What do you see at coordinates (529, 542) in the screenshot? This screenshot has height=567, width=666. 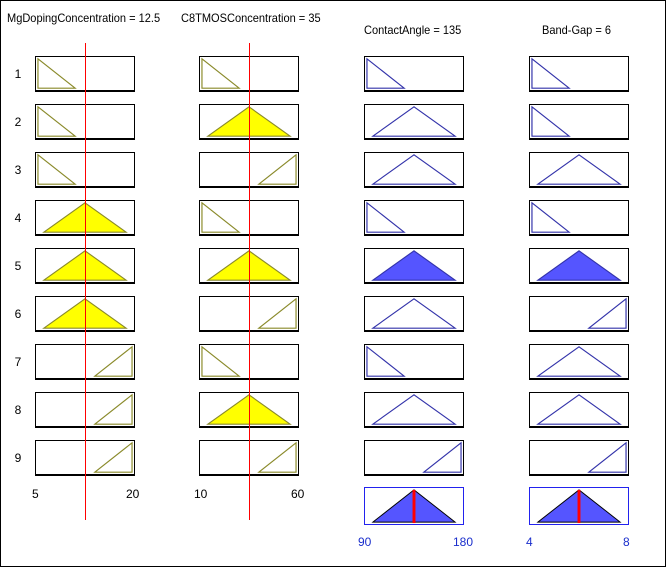 I see `band-gap-min-label: 4` at bounding box center [529, 542].